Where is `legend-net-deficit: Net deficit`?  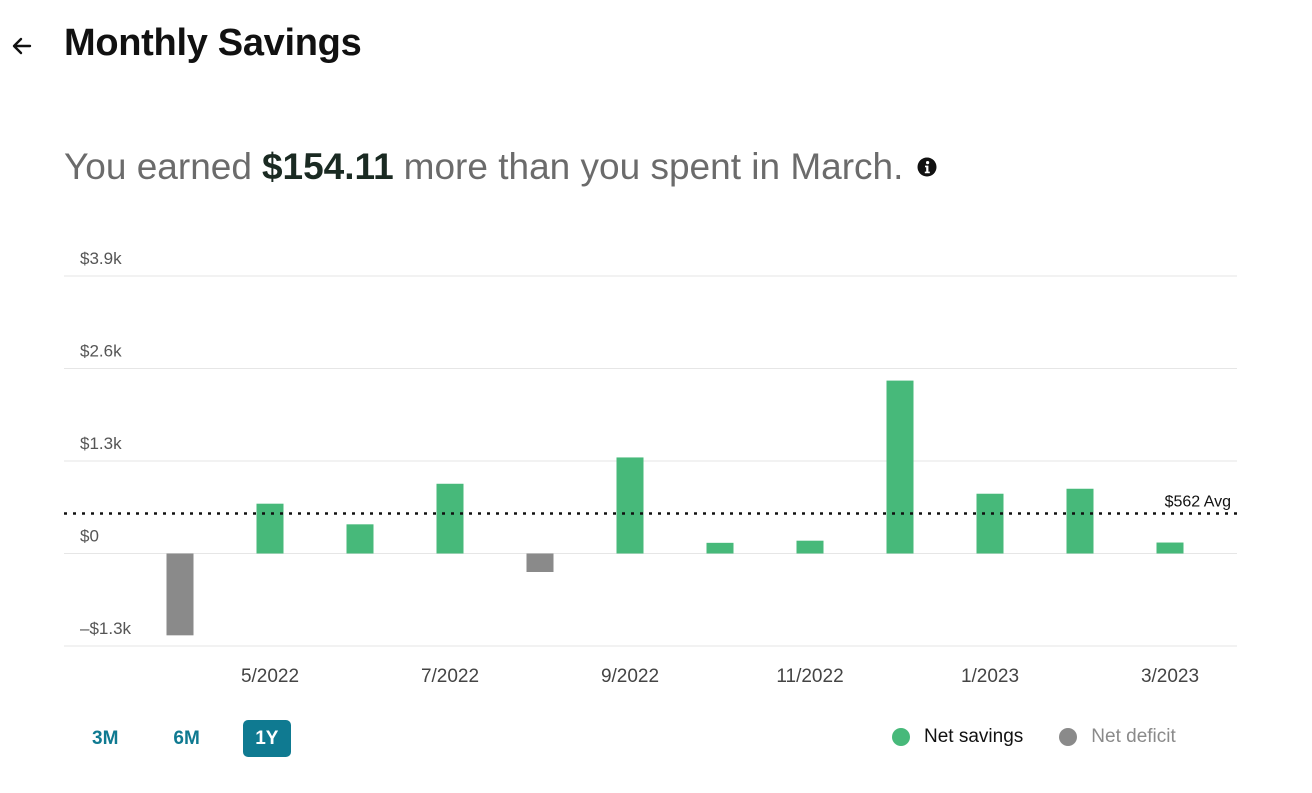
legend-net-deficit: Net deficit is located at coordinates (1117, 737).